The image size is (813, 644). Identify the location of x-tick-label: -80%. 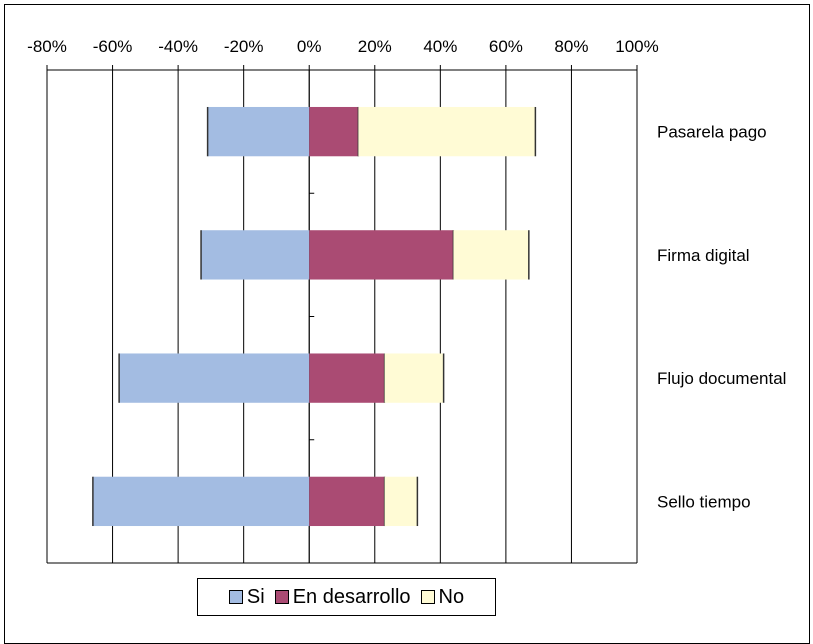
(47, 46).